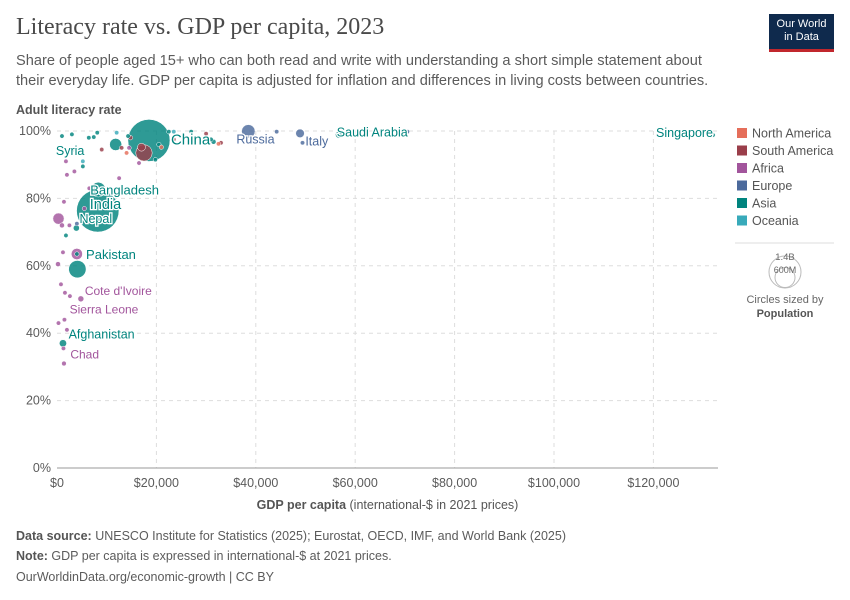 The image size is (850, 600). What do you see at coordinates (84, 355) in the screenshot?
I see `point-label: Chad` at bounding box center [84, 355].